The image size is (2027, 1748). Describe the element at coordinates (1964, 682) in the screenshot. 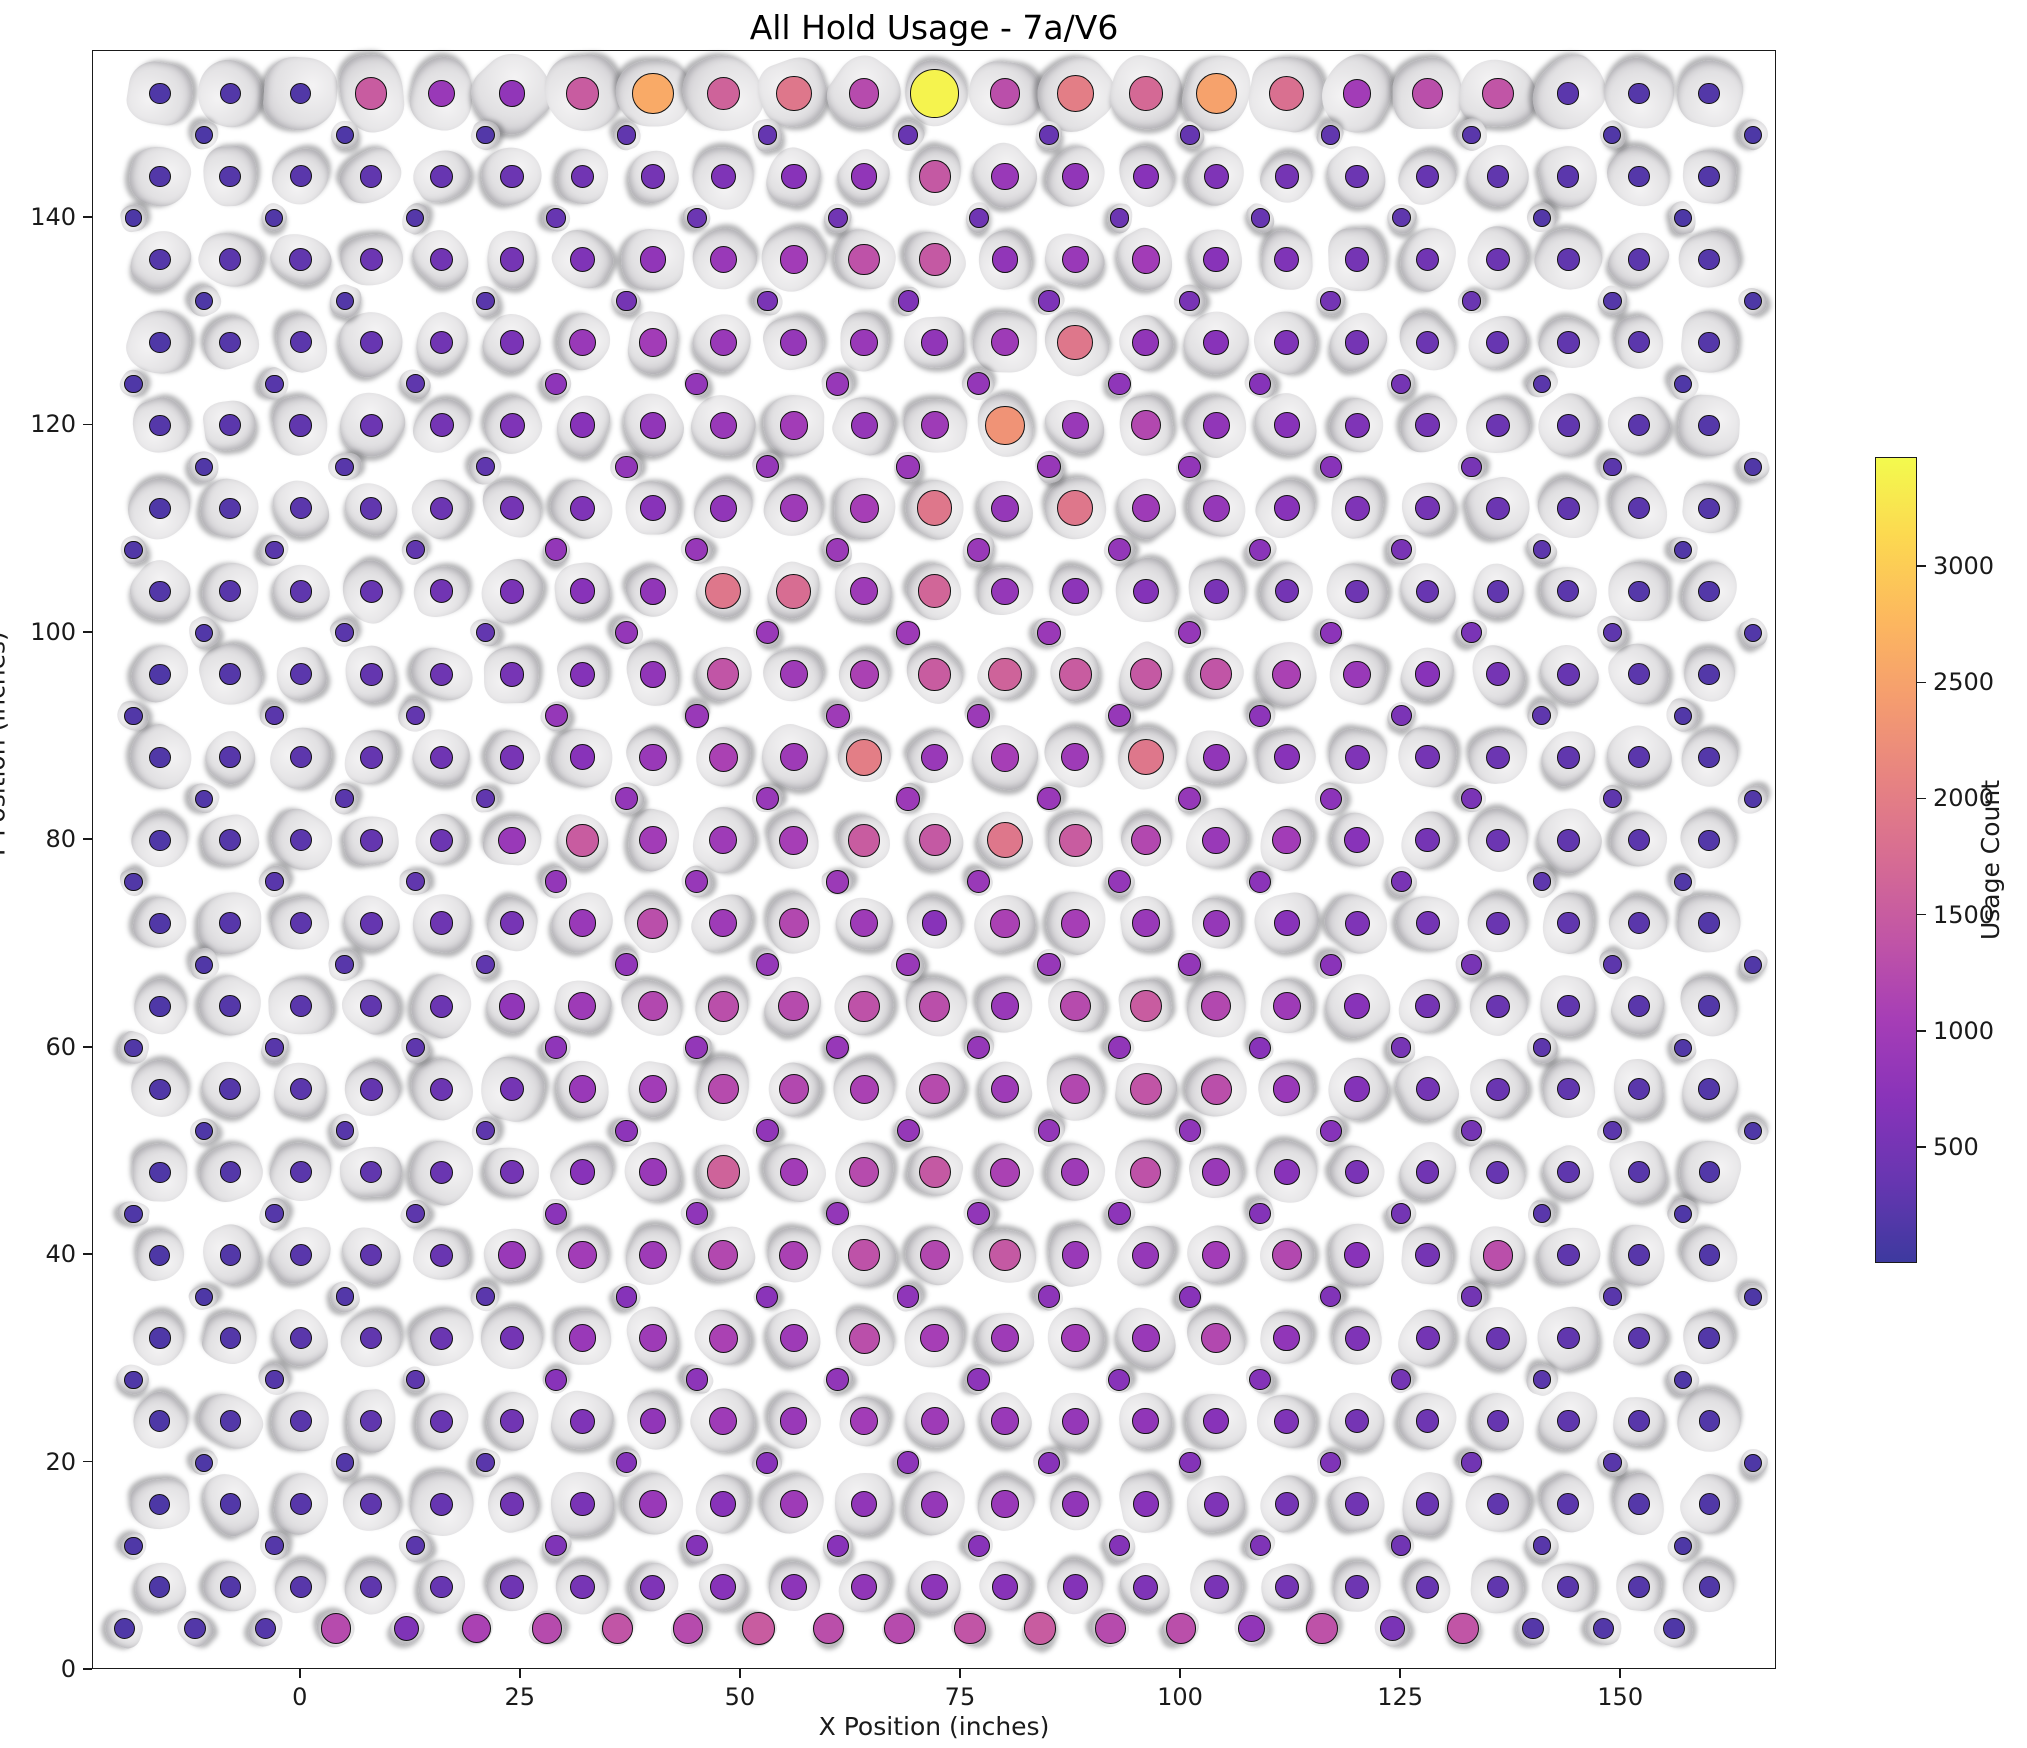

I see `colorbar-tick-label: 2500` at that location.